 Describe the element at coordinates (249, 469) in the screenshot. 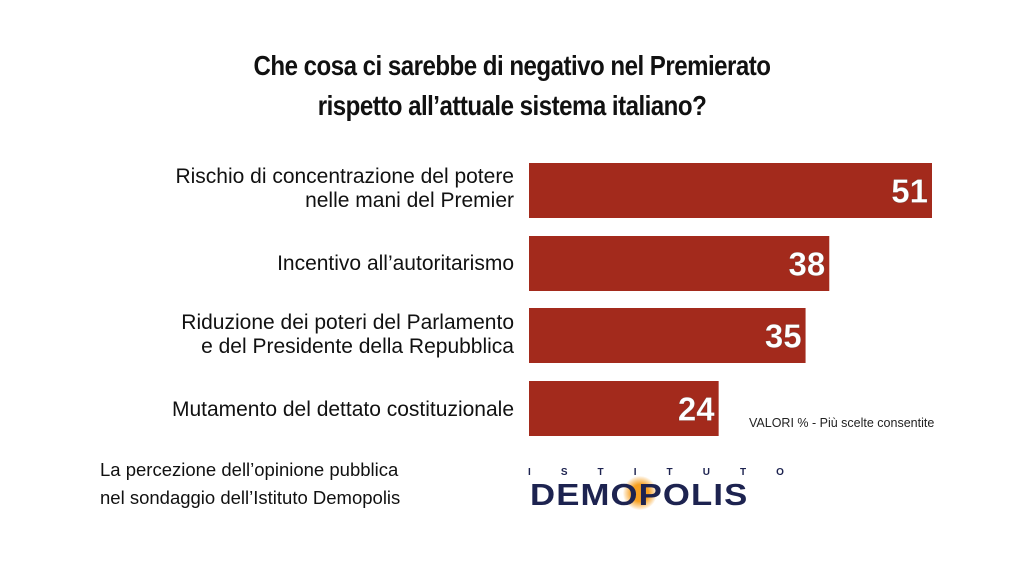

I see `source-line-1: La percezione dell’opinione pubblica` at that location.